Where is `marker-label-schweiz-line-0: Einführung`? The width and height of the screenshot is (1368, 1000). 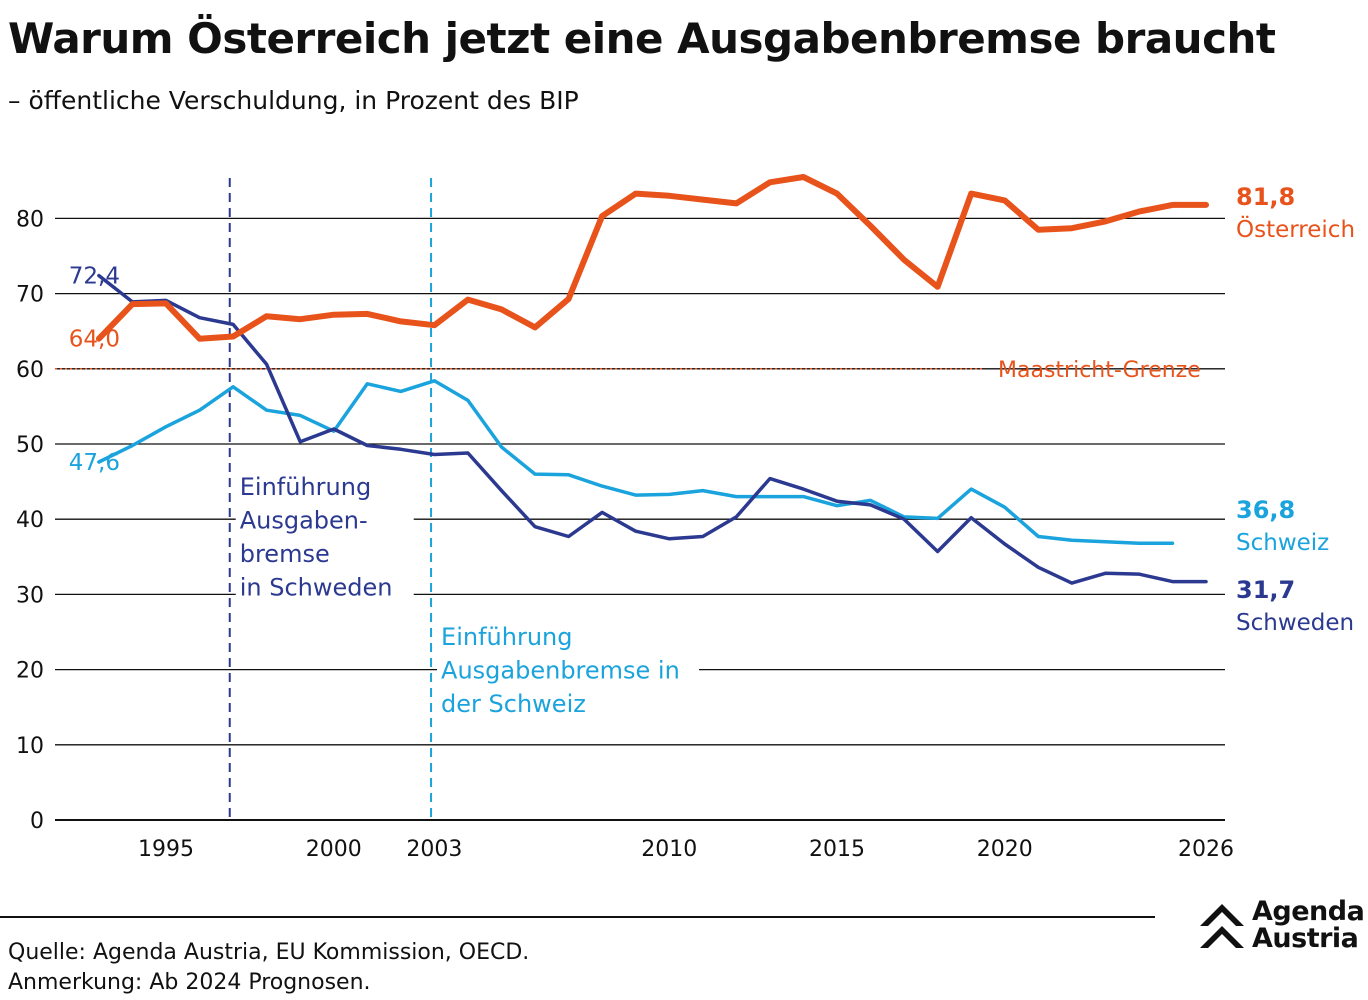
marker-label-schweiz-line-0: Einführung is located at coordinates (506, 637).